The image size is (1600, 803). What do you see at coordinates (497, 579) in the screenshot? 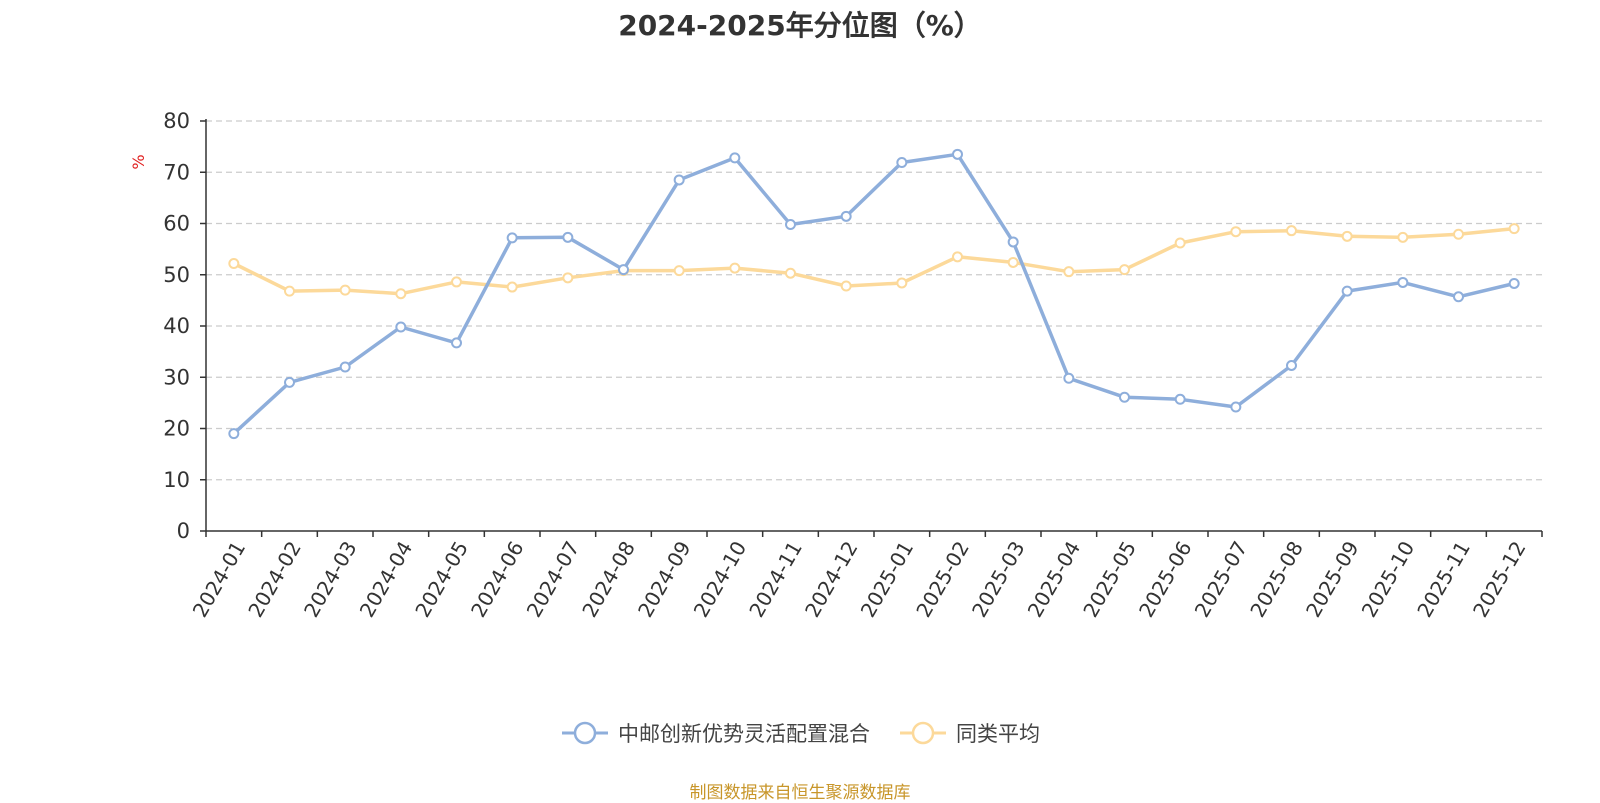
I see `x-tick-label: 2024-06` at bounding box center [497, 579].